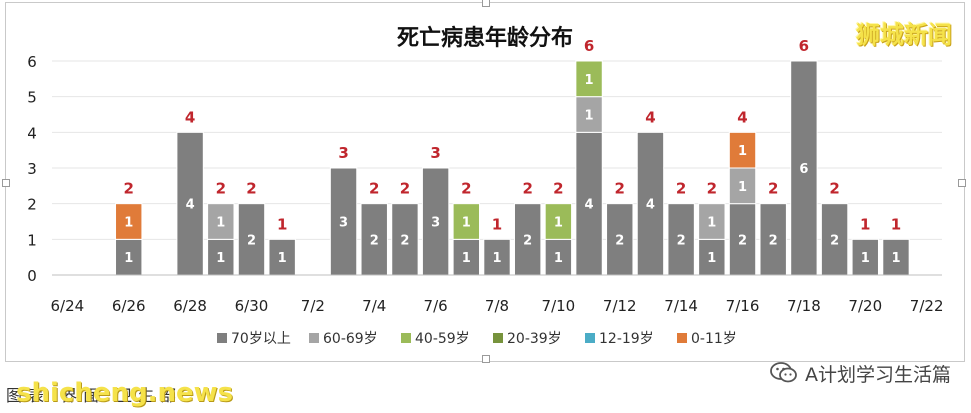 The image size is (971, 413). What do you see at coordinates (313, 306) in the screenshot?
I see `x-tick-label: 7/2` at bounding box center [313, 306].